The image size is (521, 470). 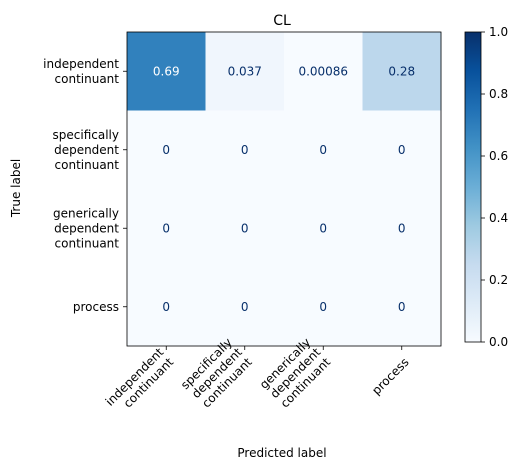 What do you see at coordinates (245, 71) in the screenshot?
I see `cell-value-label: 0.037` at bounding box center [245, 71].